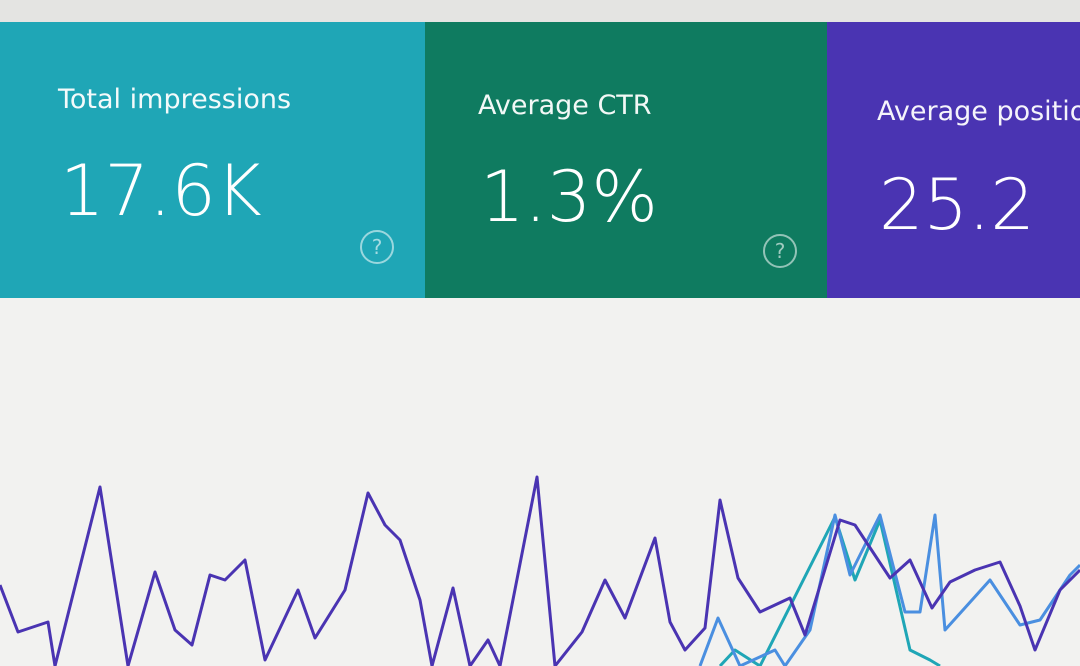 The width and height of the screenshot is (1080, 666). What do you see at coordinates (161, 191) in the screenshot?
I see `metric-value: 17.6K` at bounding box center [161, 191].